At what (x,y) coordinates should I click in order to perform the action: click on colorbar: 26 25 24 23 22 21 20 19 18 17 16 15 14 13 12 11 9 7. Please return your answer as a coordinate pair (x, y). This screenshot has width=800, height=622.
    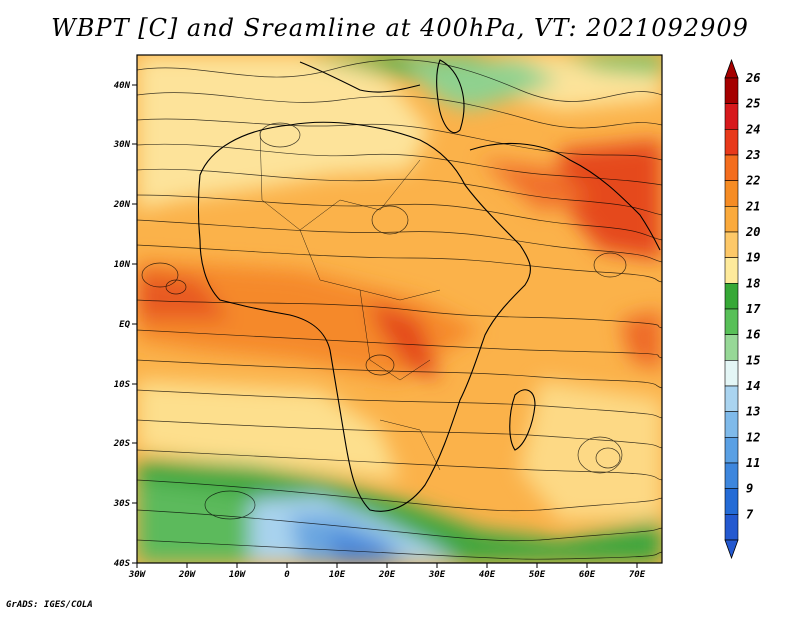
    Looking at the image, I should click on (742, 309).